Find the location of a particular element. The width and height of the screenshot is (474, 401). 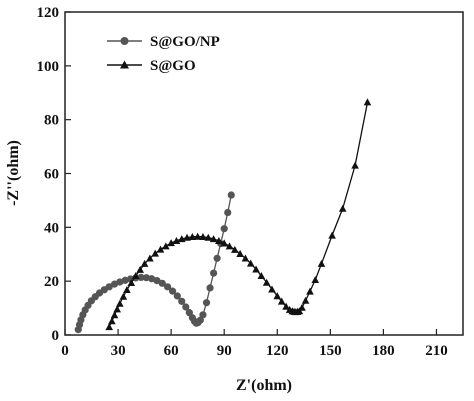

legend-marker-s-go is located at coordinates (124, 64).